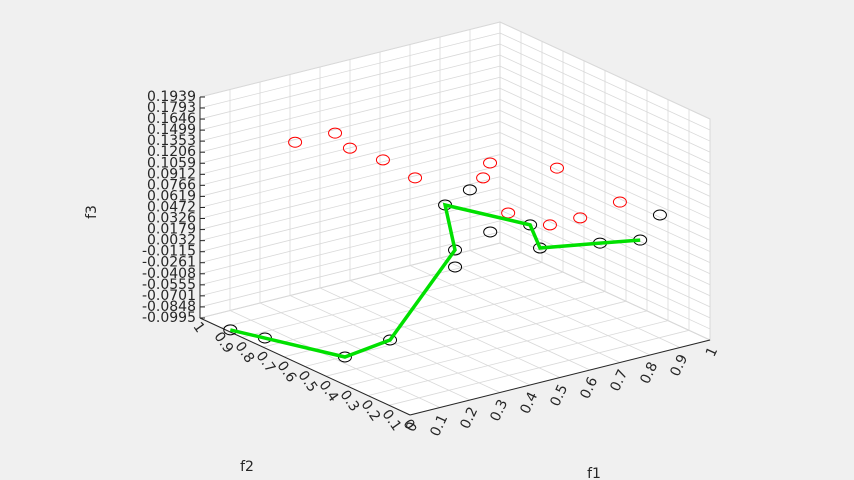  What do you see at coordinates (679, 365) in the screenshot?
I see `x-tick-label: 0.9` at bounding box center [679, 365].